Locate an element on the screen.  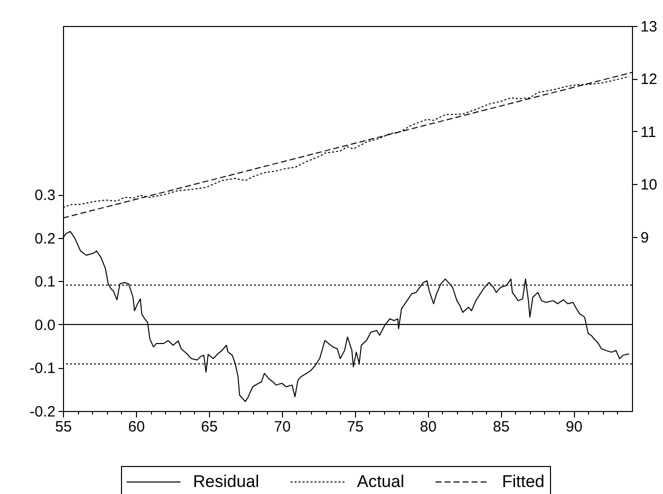
legend-label: Residual is located at coordinates (226, 481).